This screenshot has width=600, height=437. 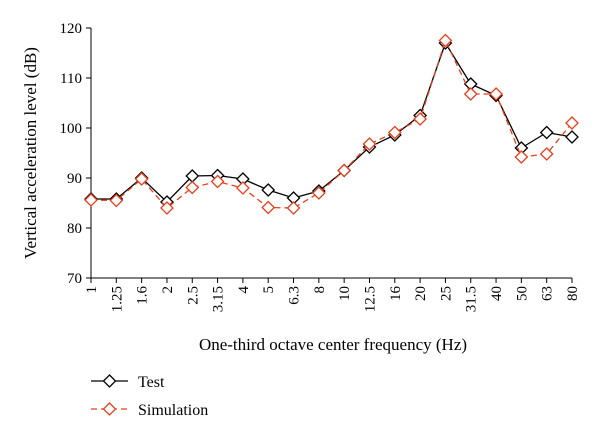 What do you see at coordinates (74, 229) in the screenshot?
I see `y-tick-label: 80` at bounding box center [74, 229].